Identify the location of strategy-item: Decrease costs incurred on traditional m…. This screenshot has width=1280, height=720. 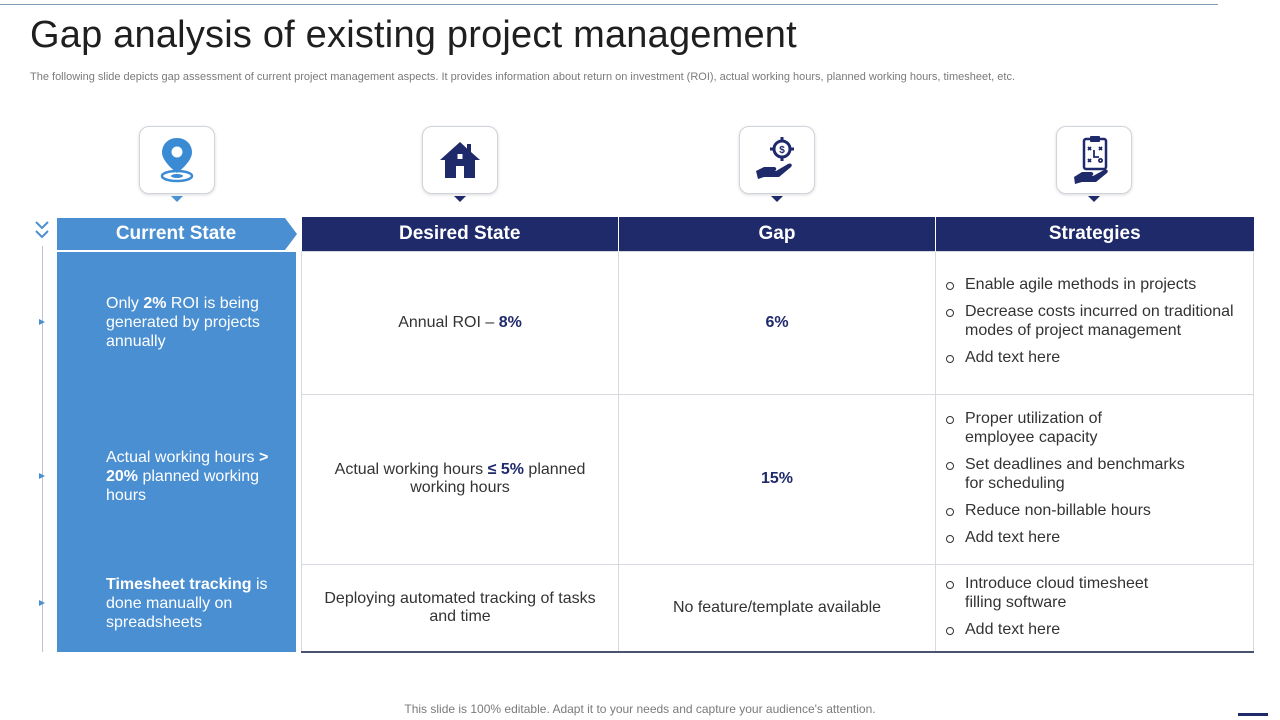
(1093, 321).